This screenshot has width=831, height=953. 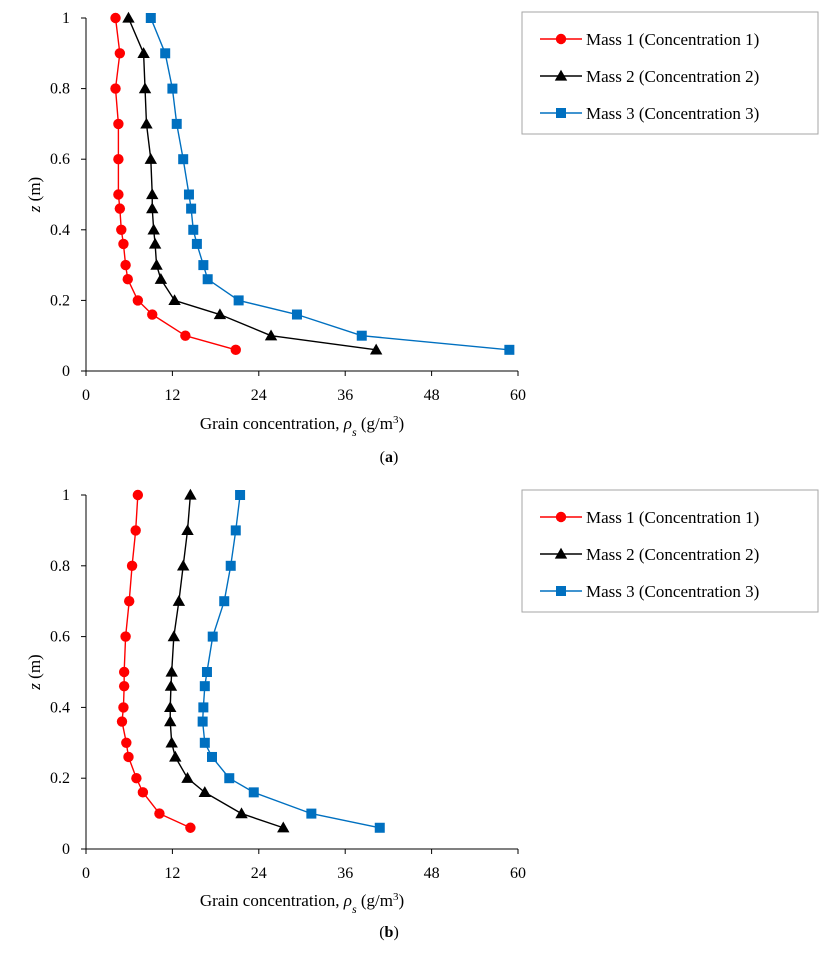 I want to click on y-tick-label: 1, so click(x=66, y=18).